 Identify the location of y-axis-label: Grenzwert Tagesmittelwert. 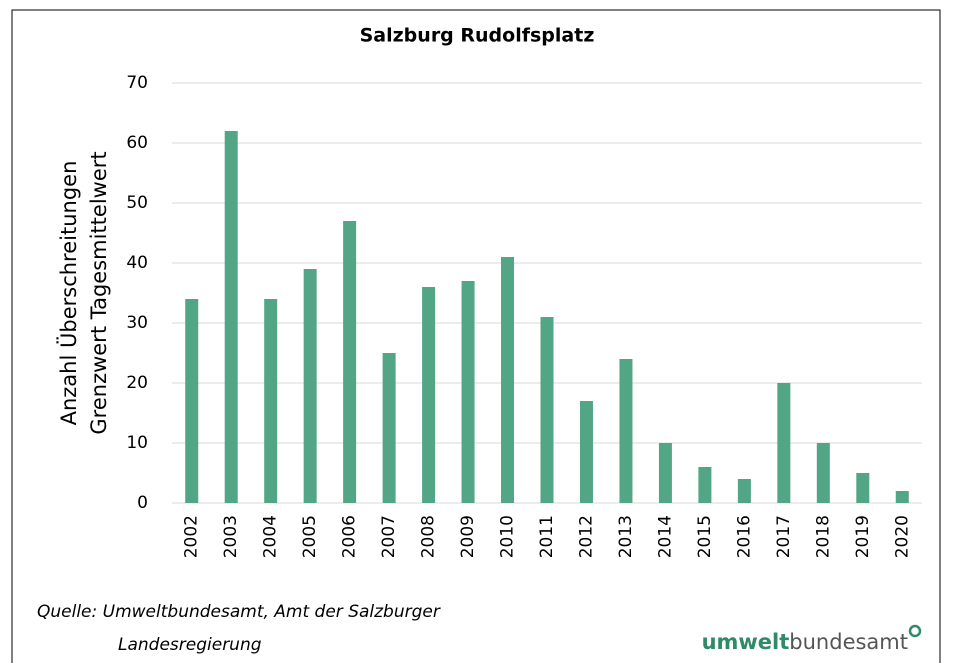
(99, 292).